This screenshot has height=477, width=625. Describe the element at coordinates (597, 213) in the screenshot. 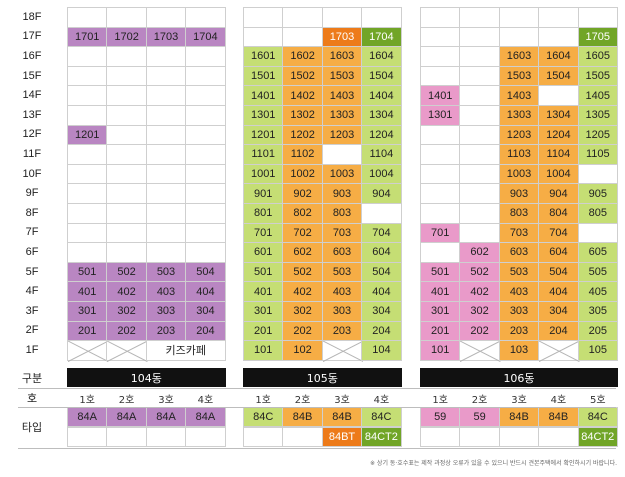

I see `unit-cell: 805` at that location.